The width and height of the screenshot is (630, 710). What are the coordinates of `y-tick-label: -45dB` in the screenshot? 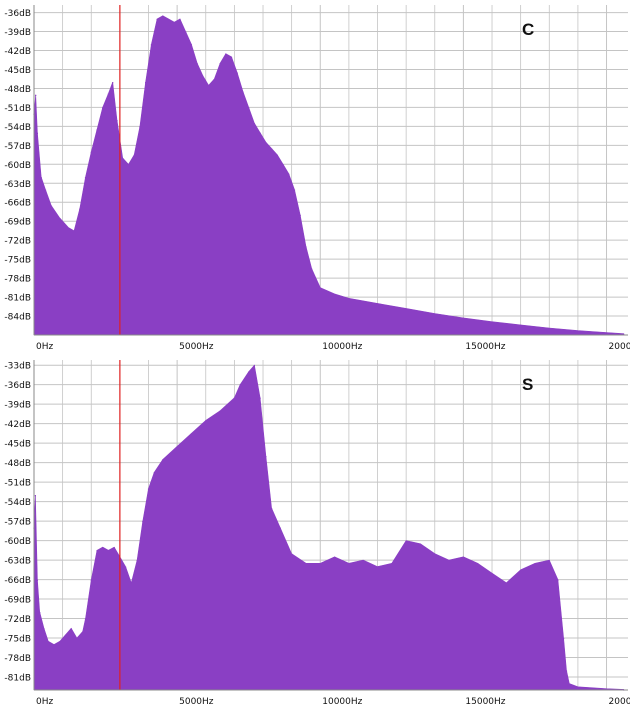 It's located at (17, 445).